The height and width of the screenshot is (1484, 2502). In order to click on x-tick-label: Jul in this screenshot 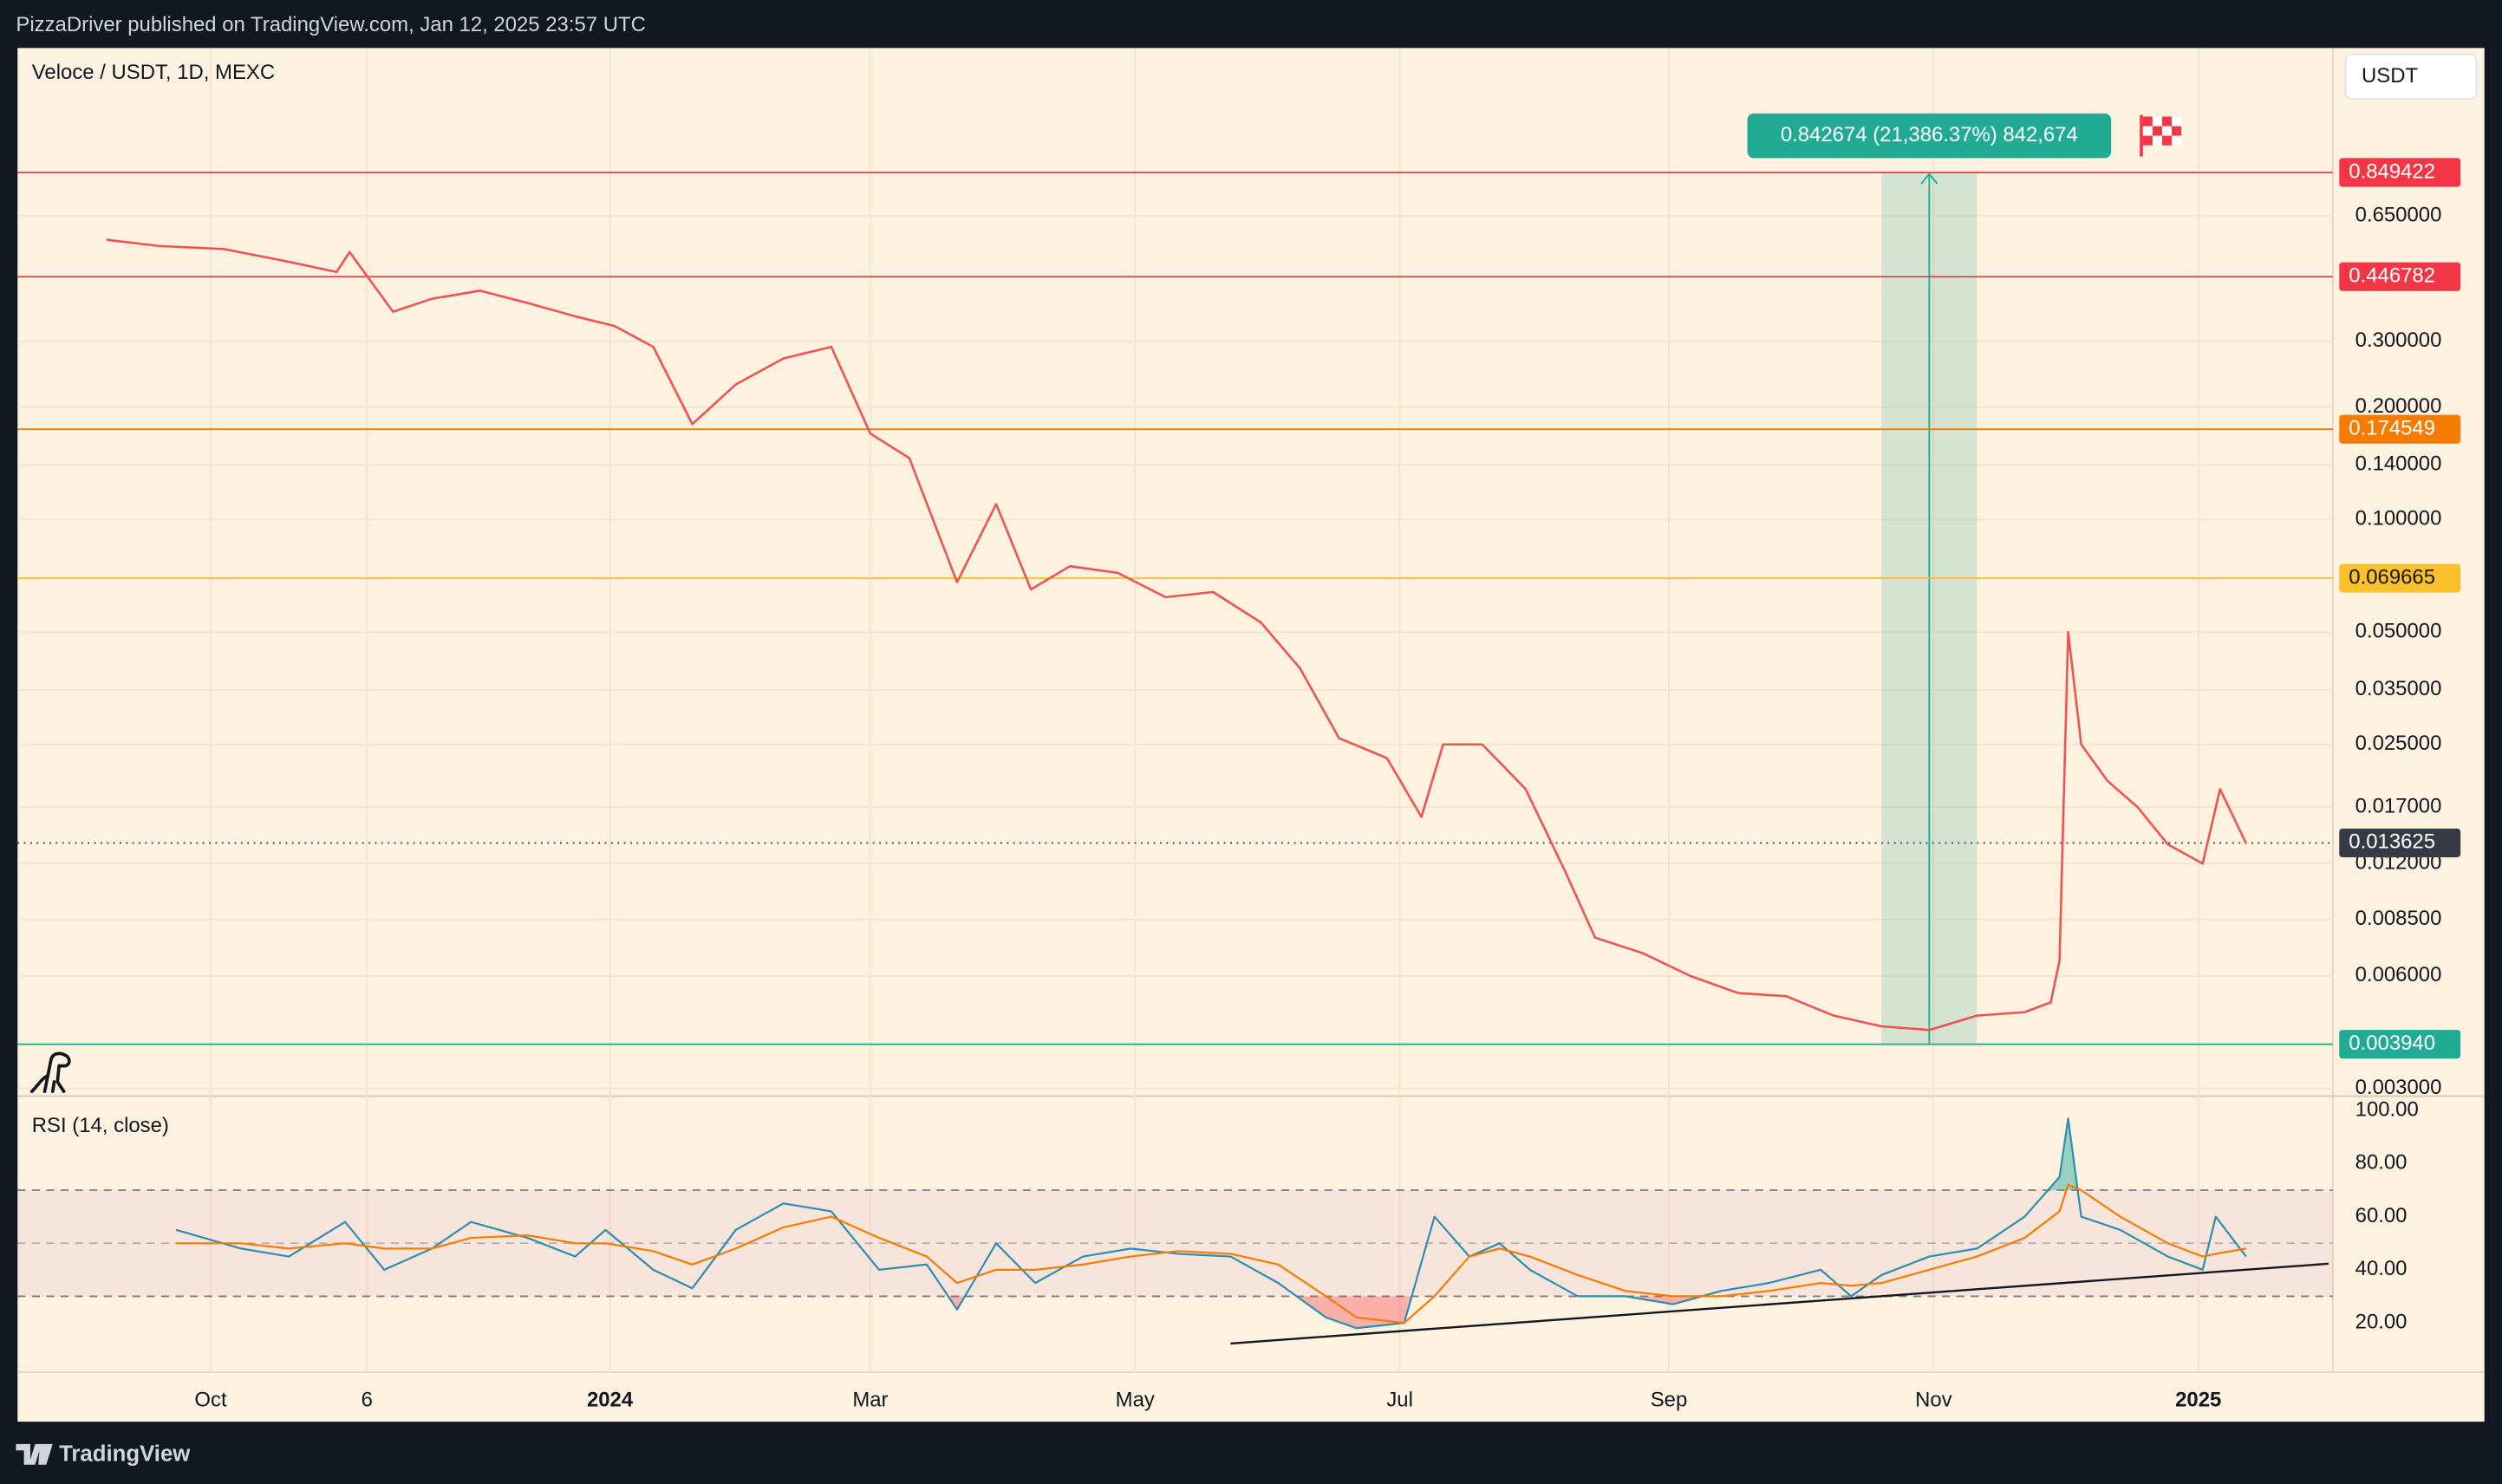, I will do `click(1399, 1399)`.